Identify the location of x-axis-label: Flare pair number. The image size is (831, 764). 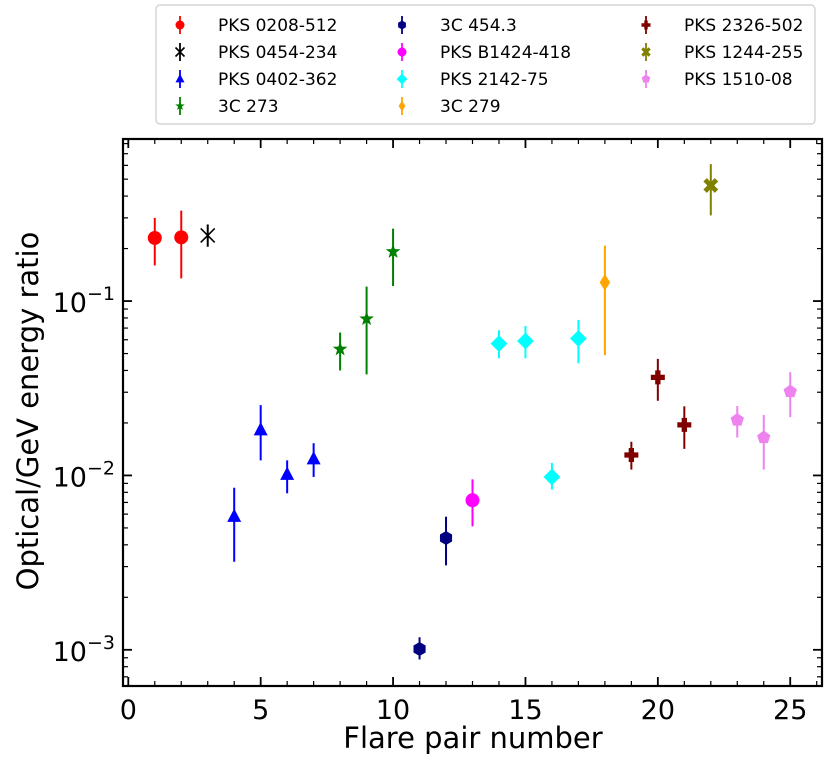
(472, 738).